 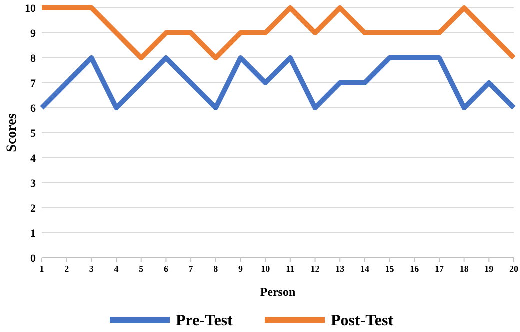 What do you see at coordinates (241, 269) in the screenshot?
I see `x-tick-label: 9` at bounding box center [241, 269].